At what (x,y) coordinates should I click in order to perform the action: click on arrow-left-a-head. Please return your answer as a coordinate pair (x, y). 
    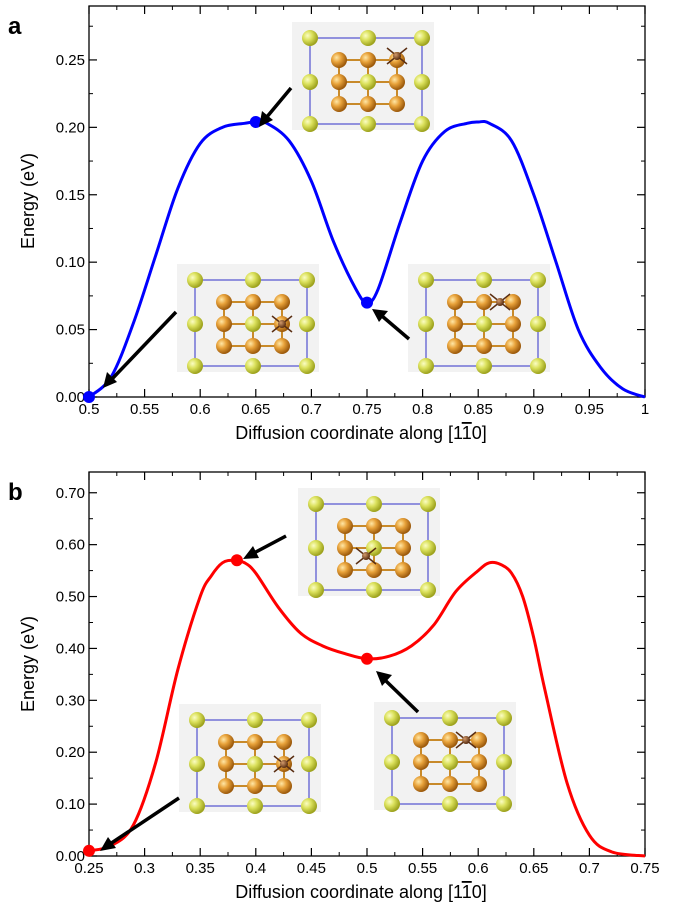
    Looking at the image, I should click on (110, 380).